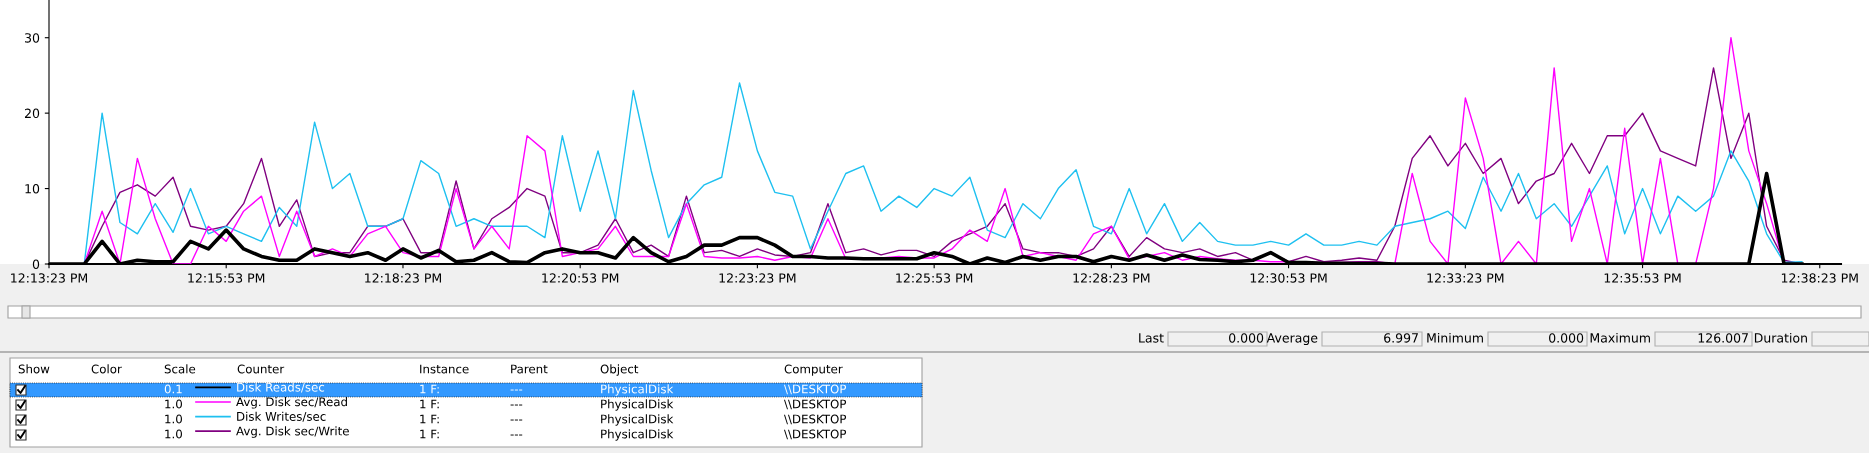  I want to click on x-tick-label: 12:25:53 PM, so click(934, 278).